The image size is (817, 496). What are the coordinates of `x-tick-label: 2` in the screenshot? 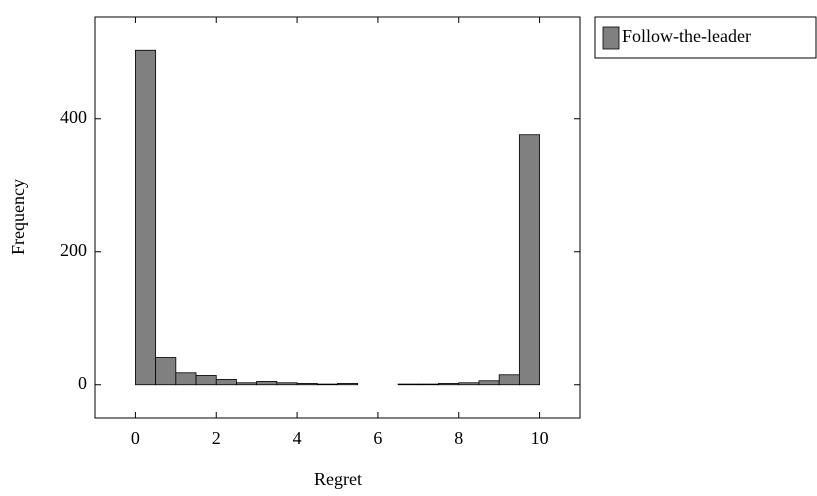 It's located at (216, 438).